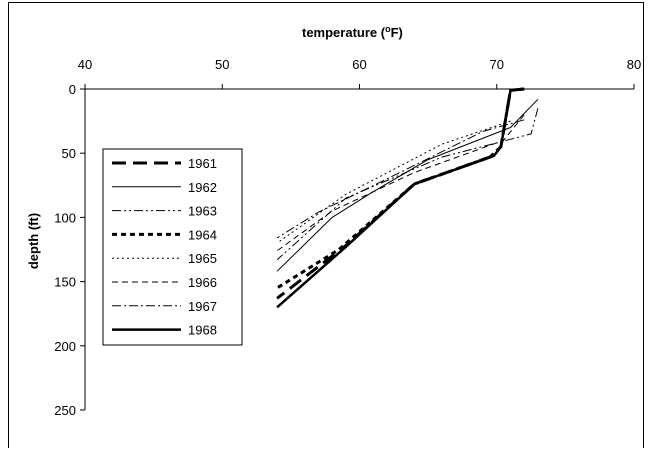 Image resolution: width=650 pixels, height=450 pixels. Describe the element at coordinates (359, 64) in the screenshot. I see `x-tick-label: 60` at that location.